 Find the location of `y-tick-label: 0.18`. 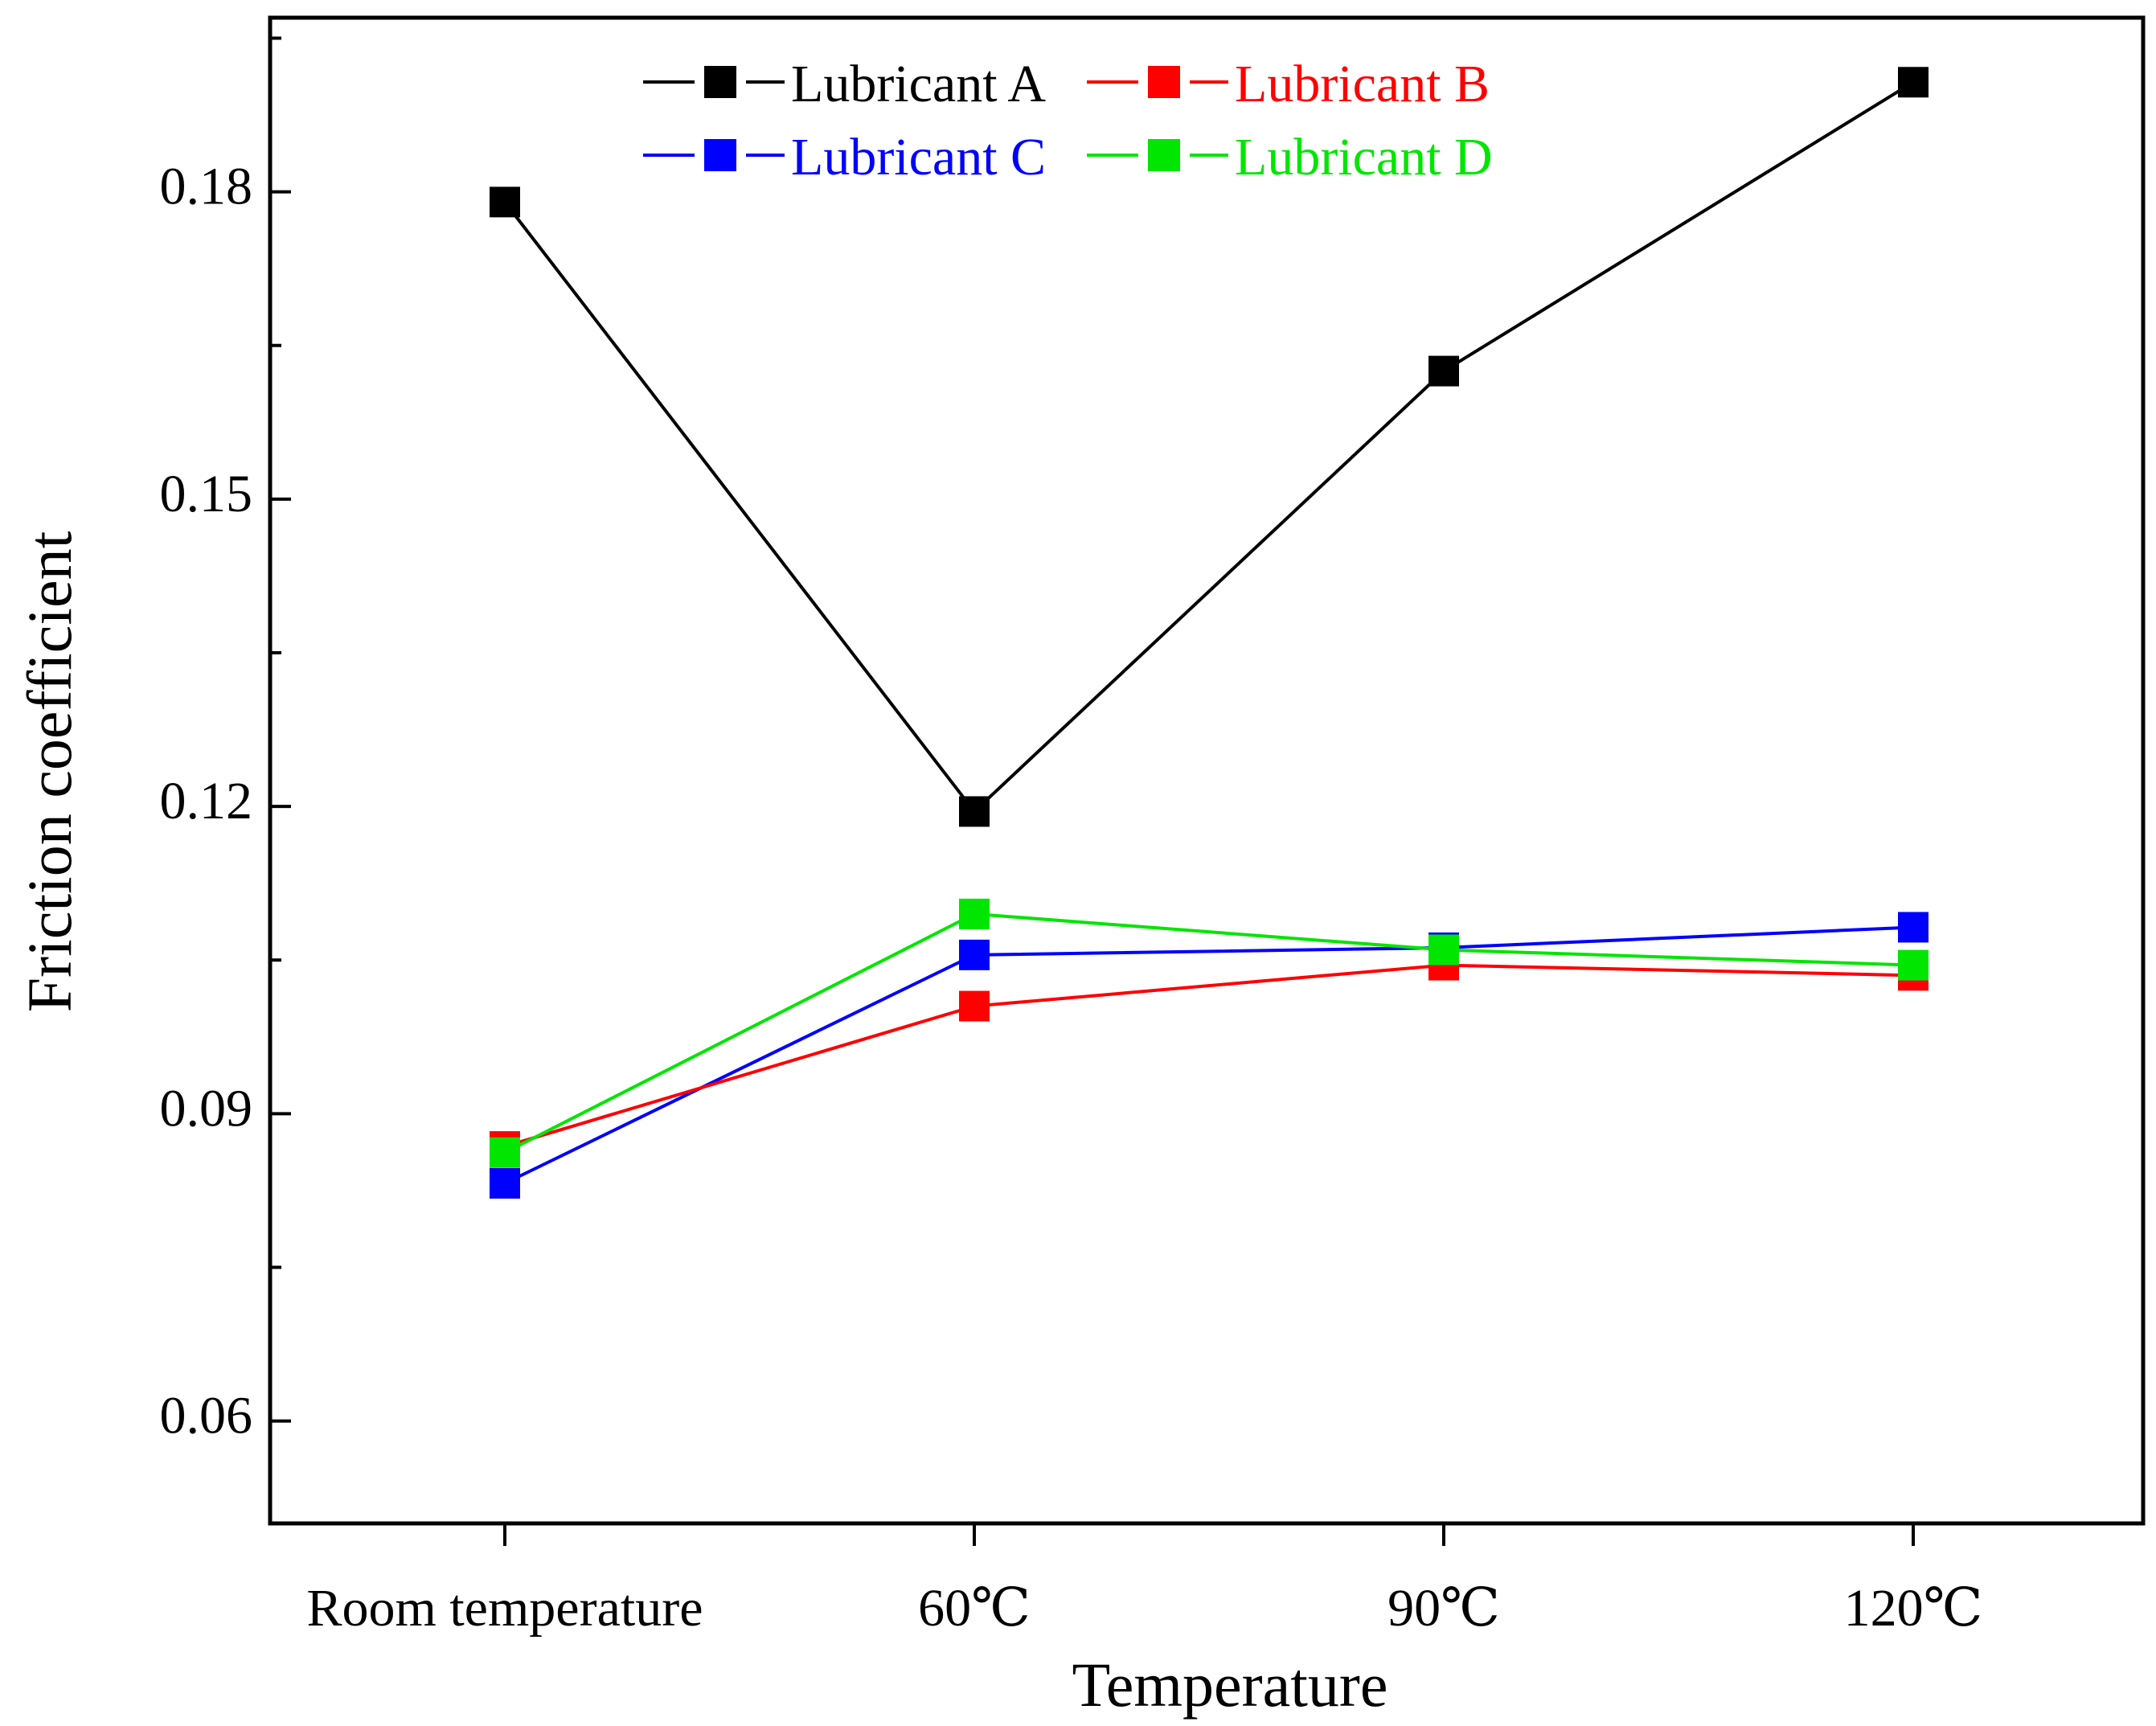

y-tick-label: 0.18 is located at coordinates (206, 187).